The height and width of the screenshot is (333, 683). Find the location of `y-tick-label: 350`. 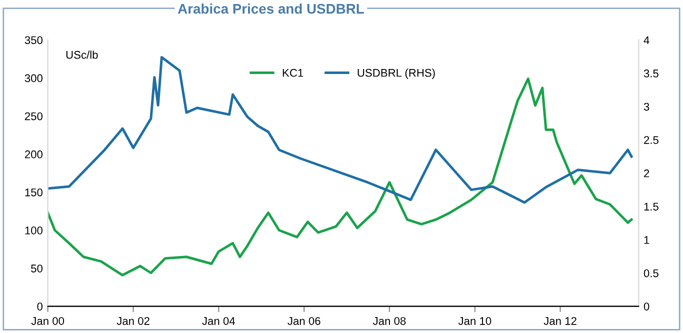

y-tick-label: 350 is located at coordinates (33, 40).